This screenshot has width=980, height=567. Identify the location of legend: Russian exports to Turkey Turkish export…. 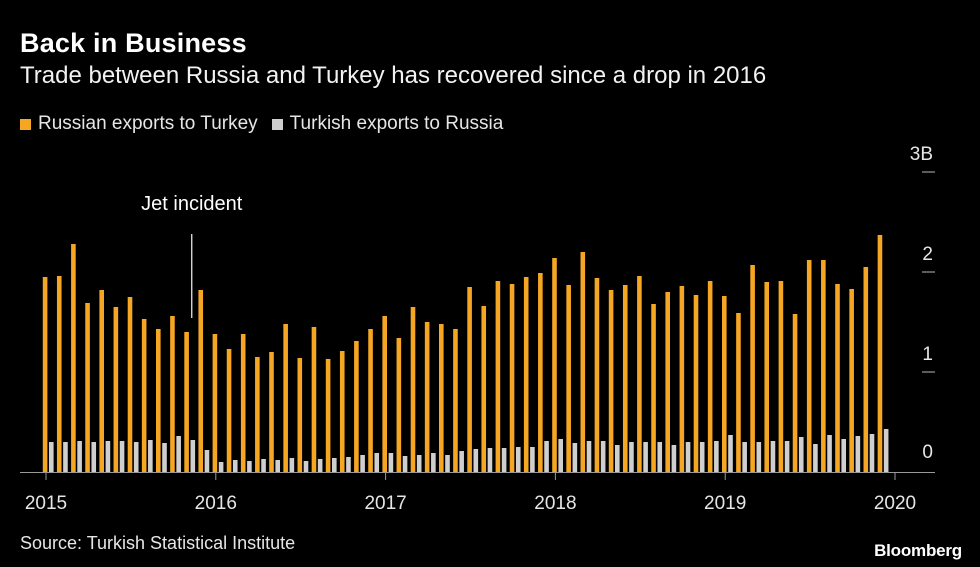
(268, 124).